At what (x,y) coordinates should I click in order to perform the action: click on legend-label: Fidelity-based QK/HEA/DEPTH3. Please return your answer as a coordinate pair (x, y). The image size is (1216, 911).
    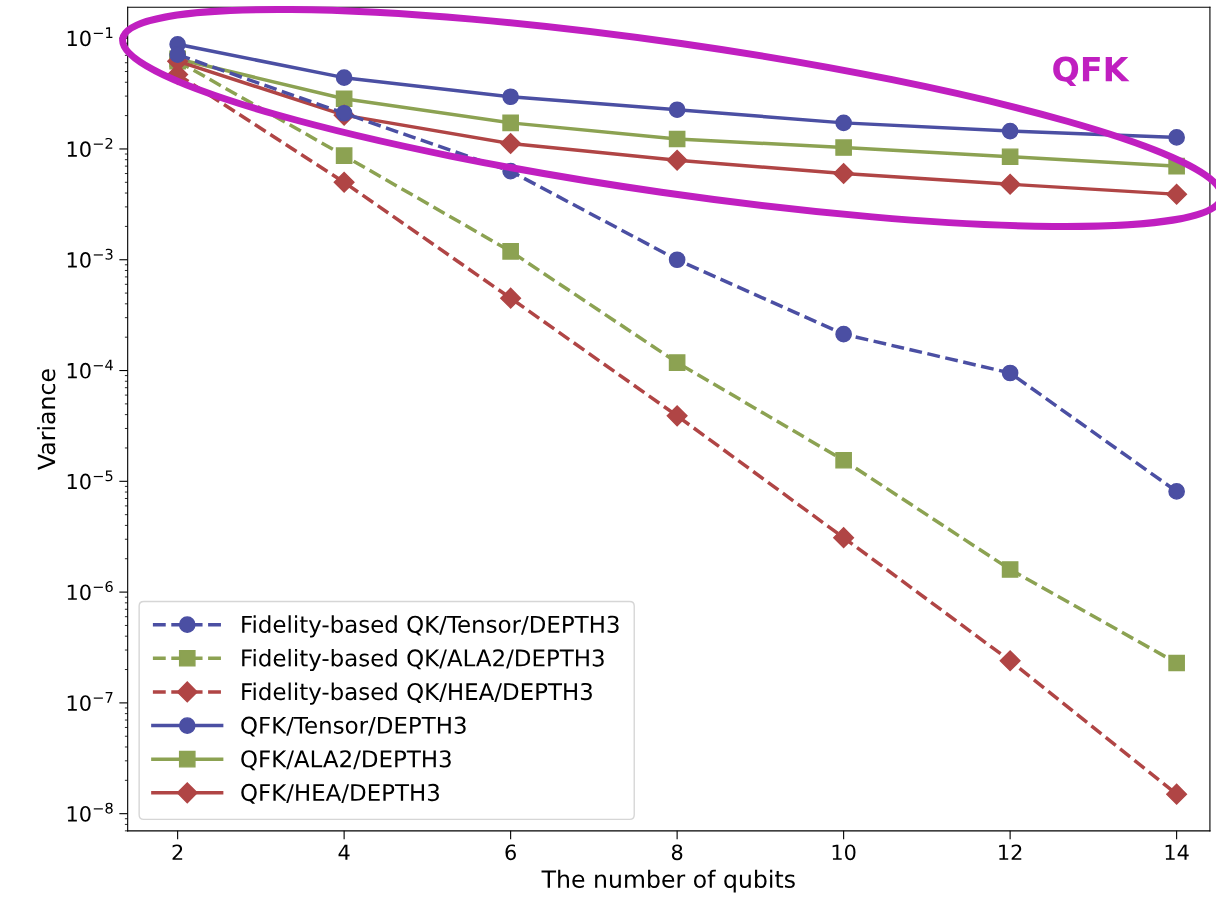
    Looking at the image, I should click on (417, 693).